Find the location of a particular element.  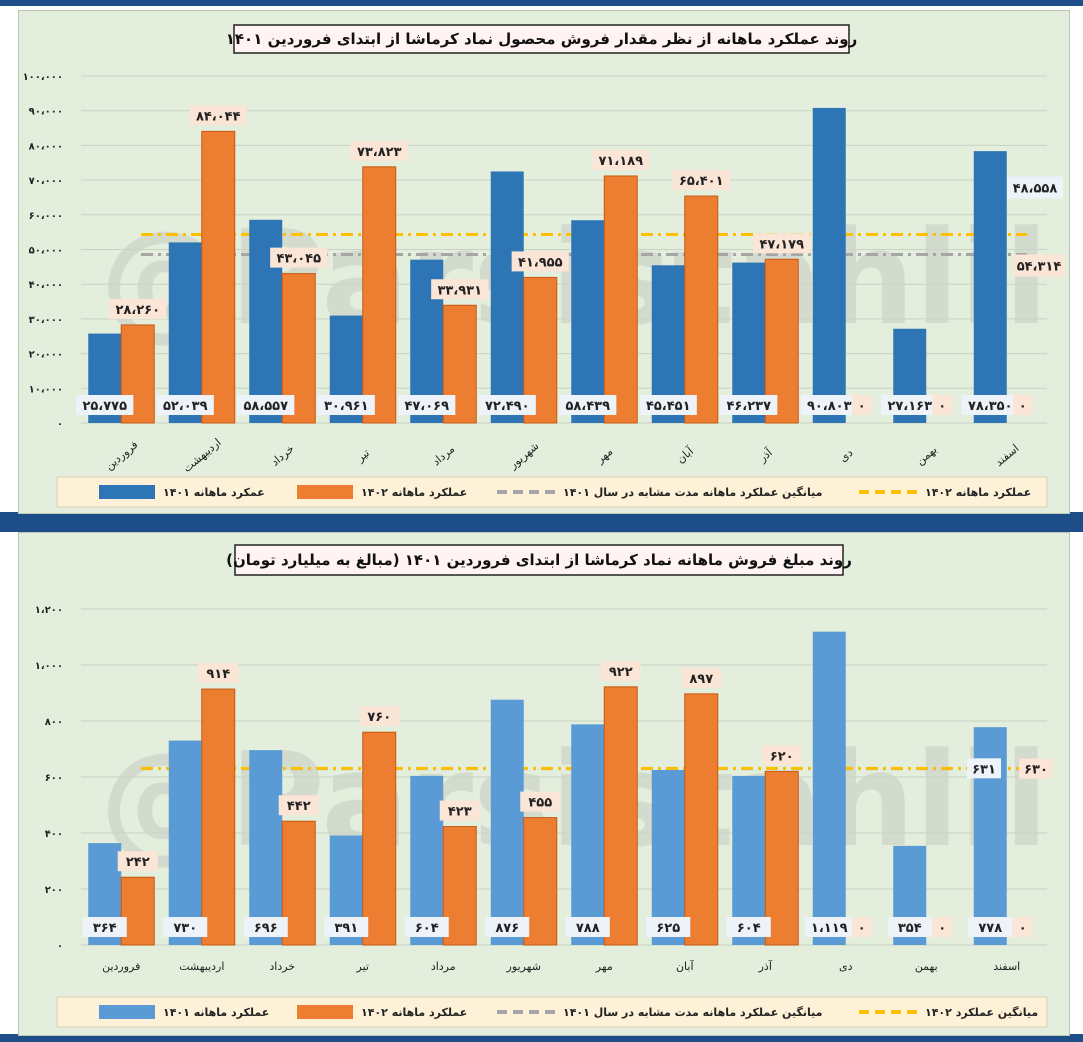

data-label-1401: ۸۷۶ is located at coordinates (507, 928).